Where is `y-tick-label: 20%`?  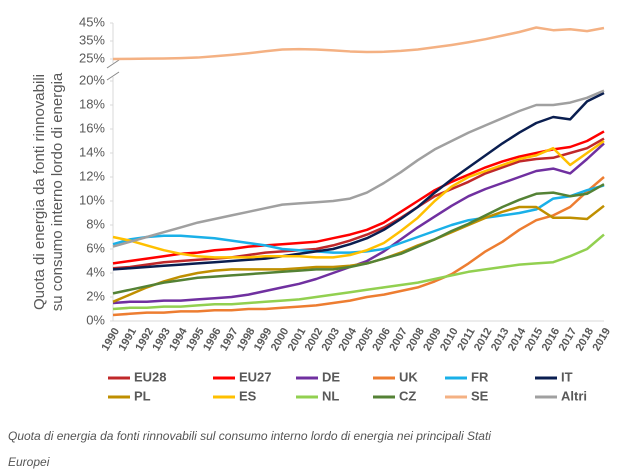 y-tick-label: 20% is located at coordinates (92, 79).